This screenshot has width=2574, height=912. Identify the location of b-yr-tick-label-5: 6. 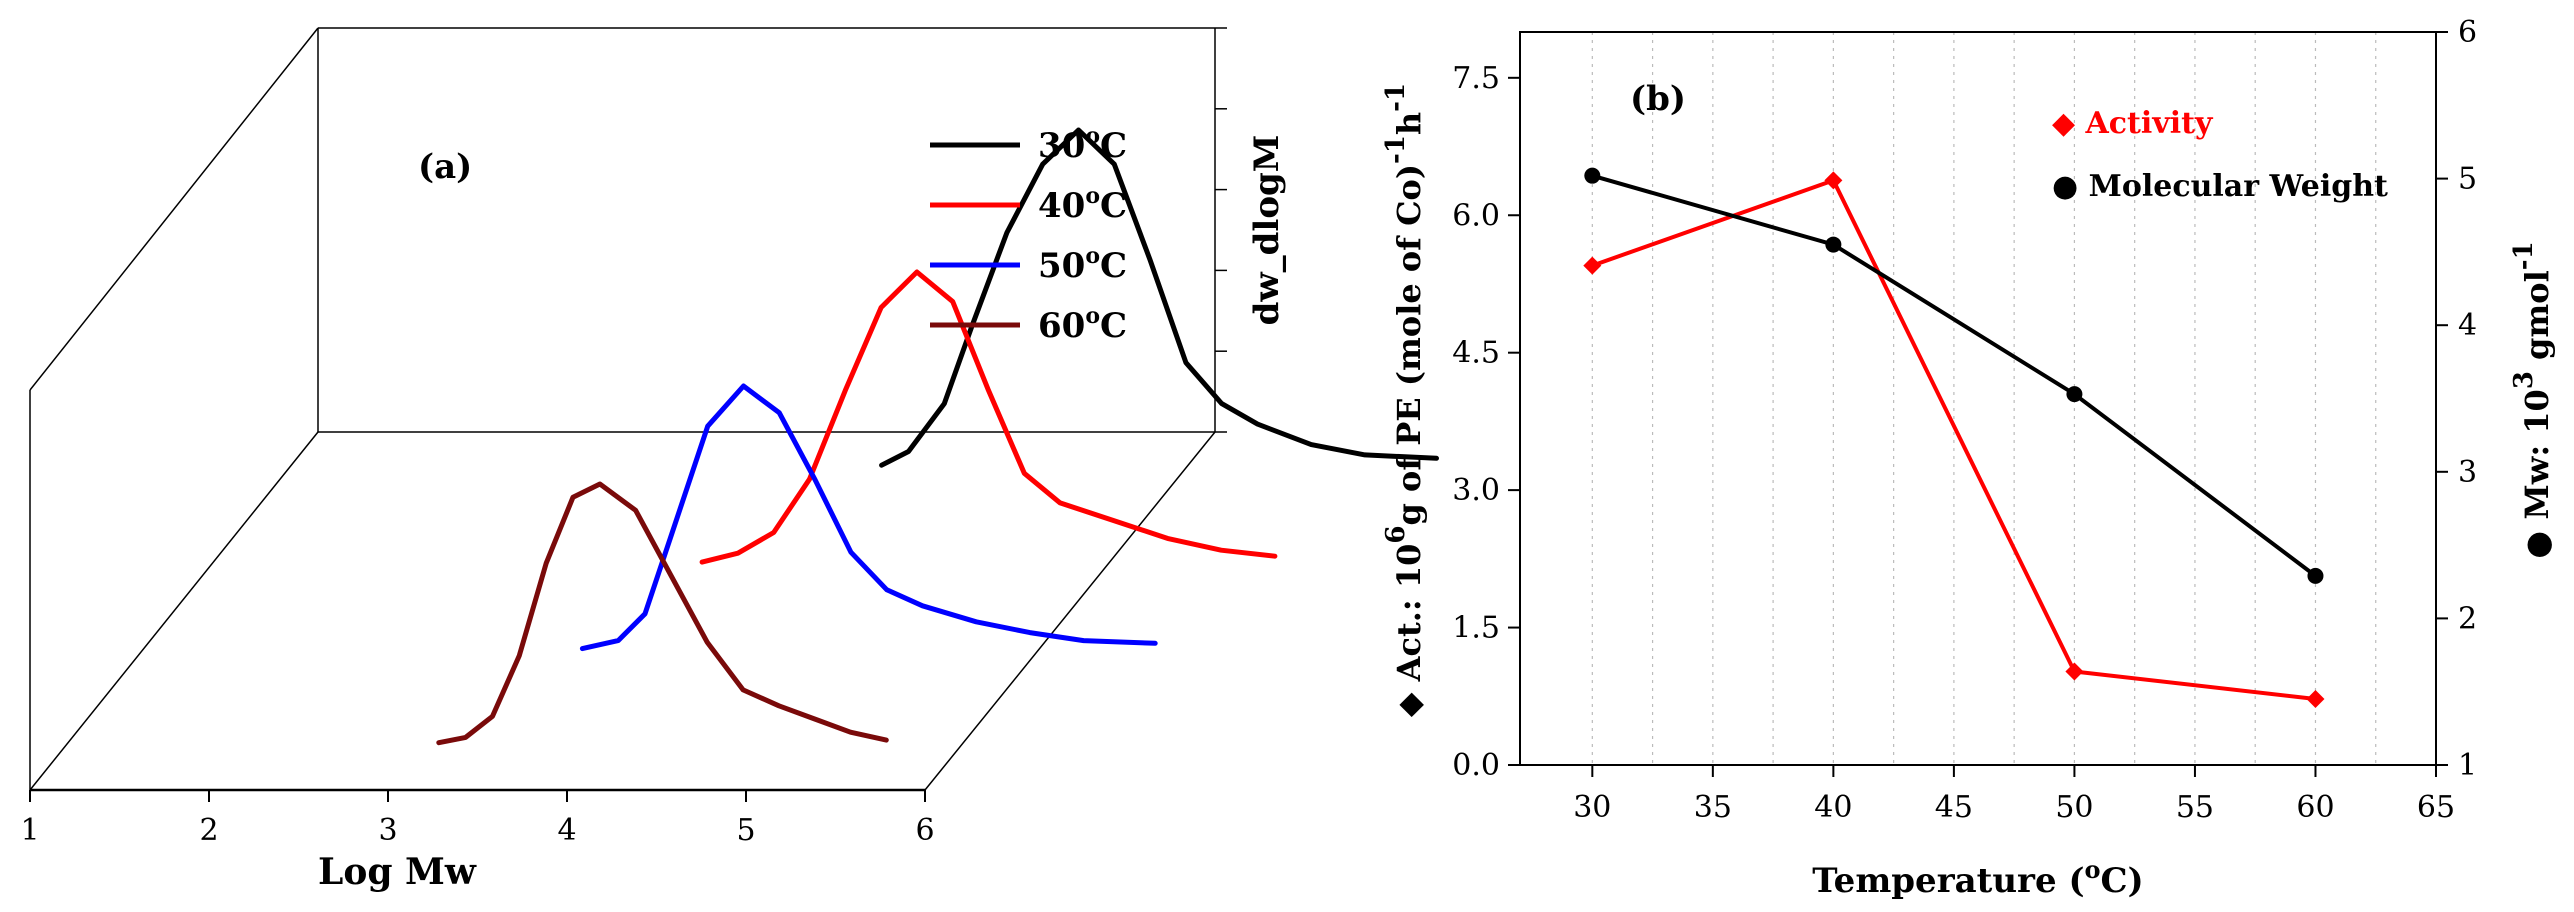
(2467, 32).